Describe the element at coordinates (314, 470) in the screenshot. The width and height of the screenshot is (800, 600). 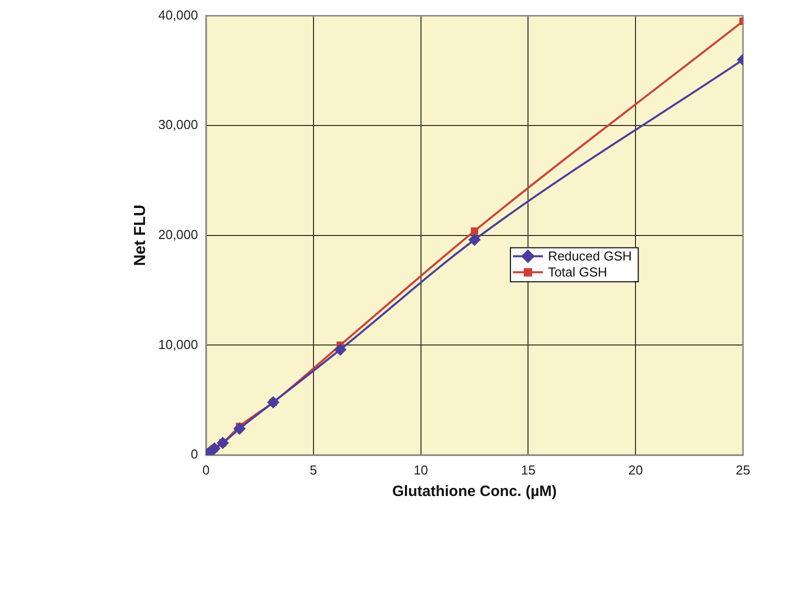
I see `x-tick-label: 5` at that location.